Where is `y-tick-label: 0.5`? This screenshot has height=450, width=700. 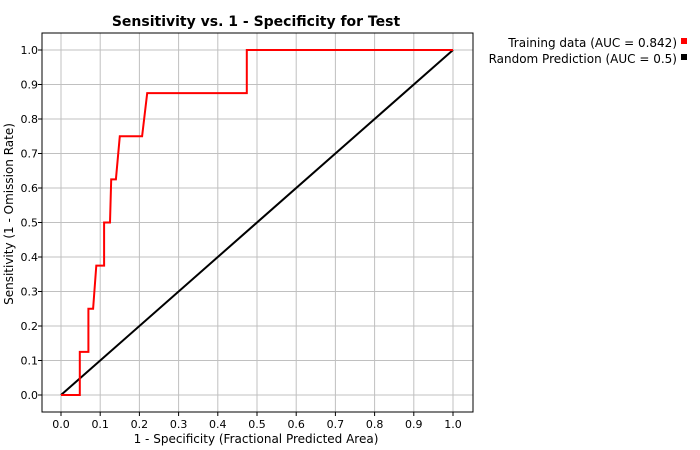
y-tick-label: 0.5 is located at coordinates (30, 223).